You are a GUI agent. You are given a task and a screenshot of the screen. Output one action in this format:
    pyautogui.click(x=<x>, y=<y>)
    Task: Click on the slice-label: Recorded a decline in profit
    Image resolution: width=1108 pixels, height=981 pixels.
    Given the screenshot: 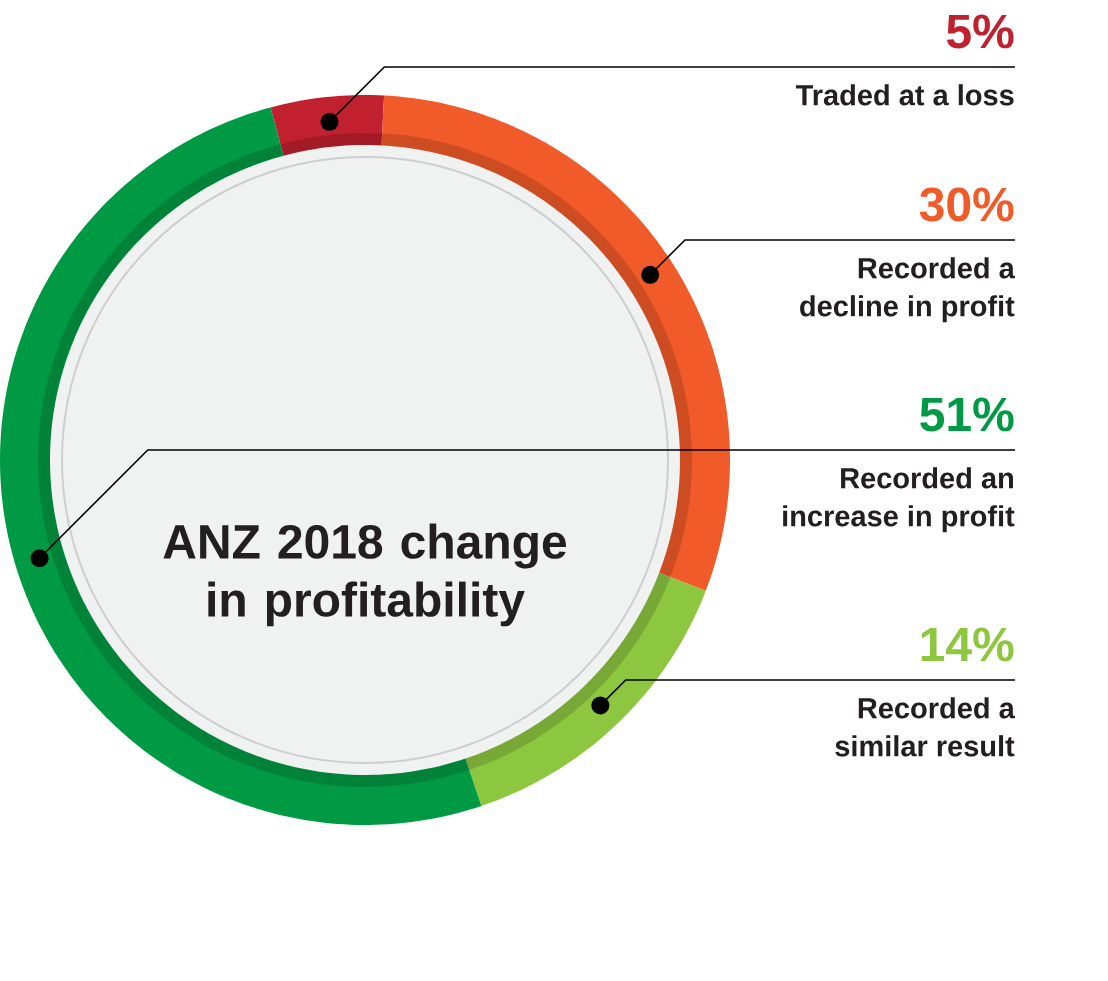 What is the action you would take?
    pyautogui.click(x=907, y=290)
    